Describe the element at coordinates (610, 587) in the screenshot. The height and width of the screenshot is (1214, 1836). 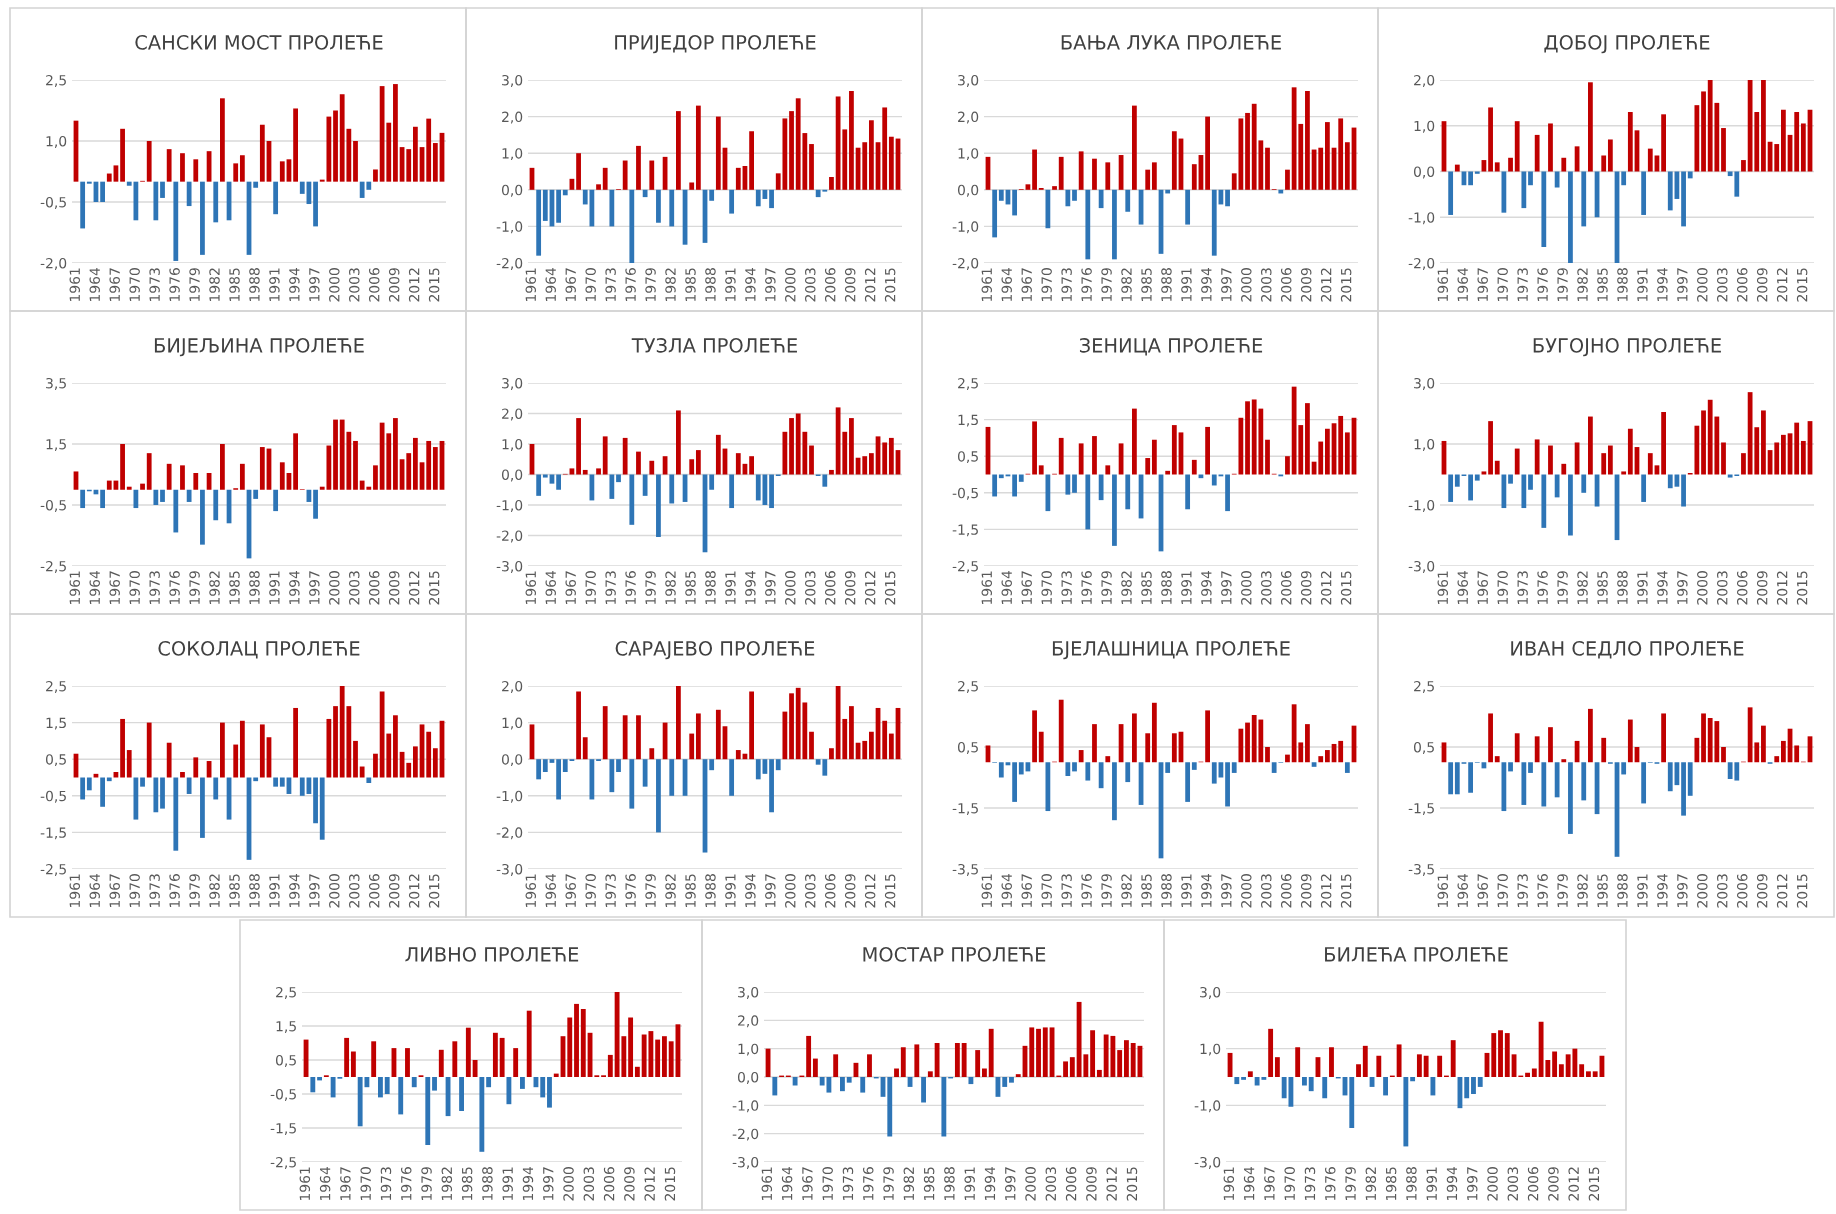
I see `x-tick-label: 1973` at that location.